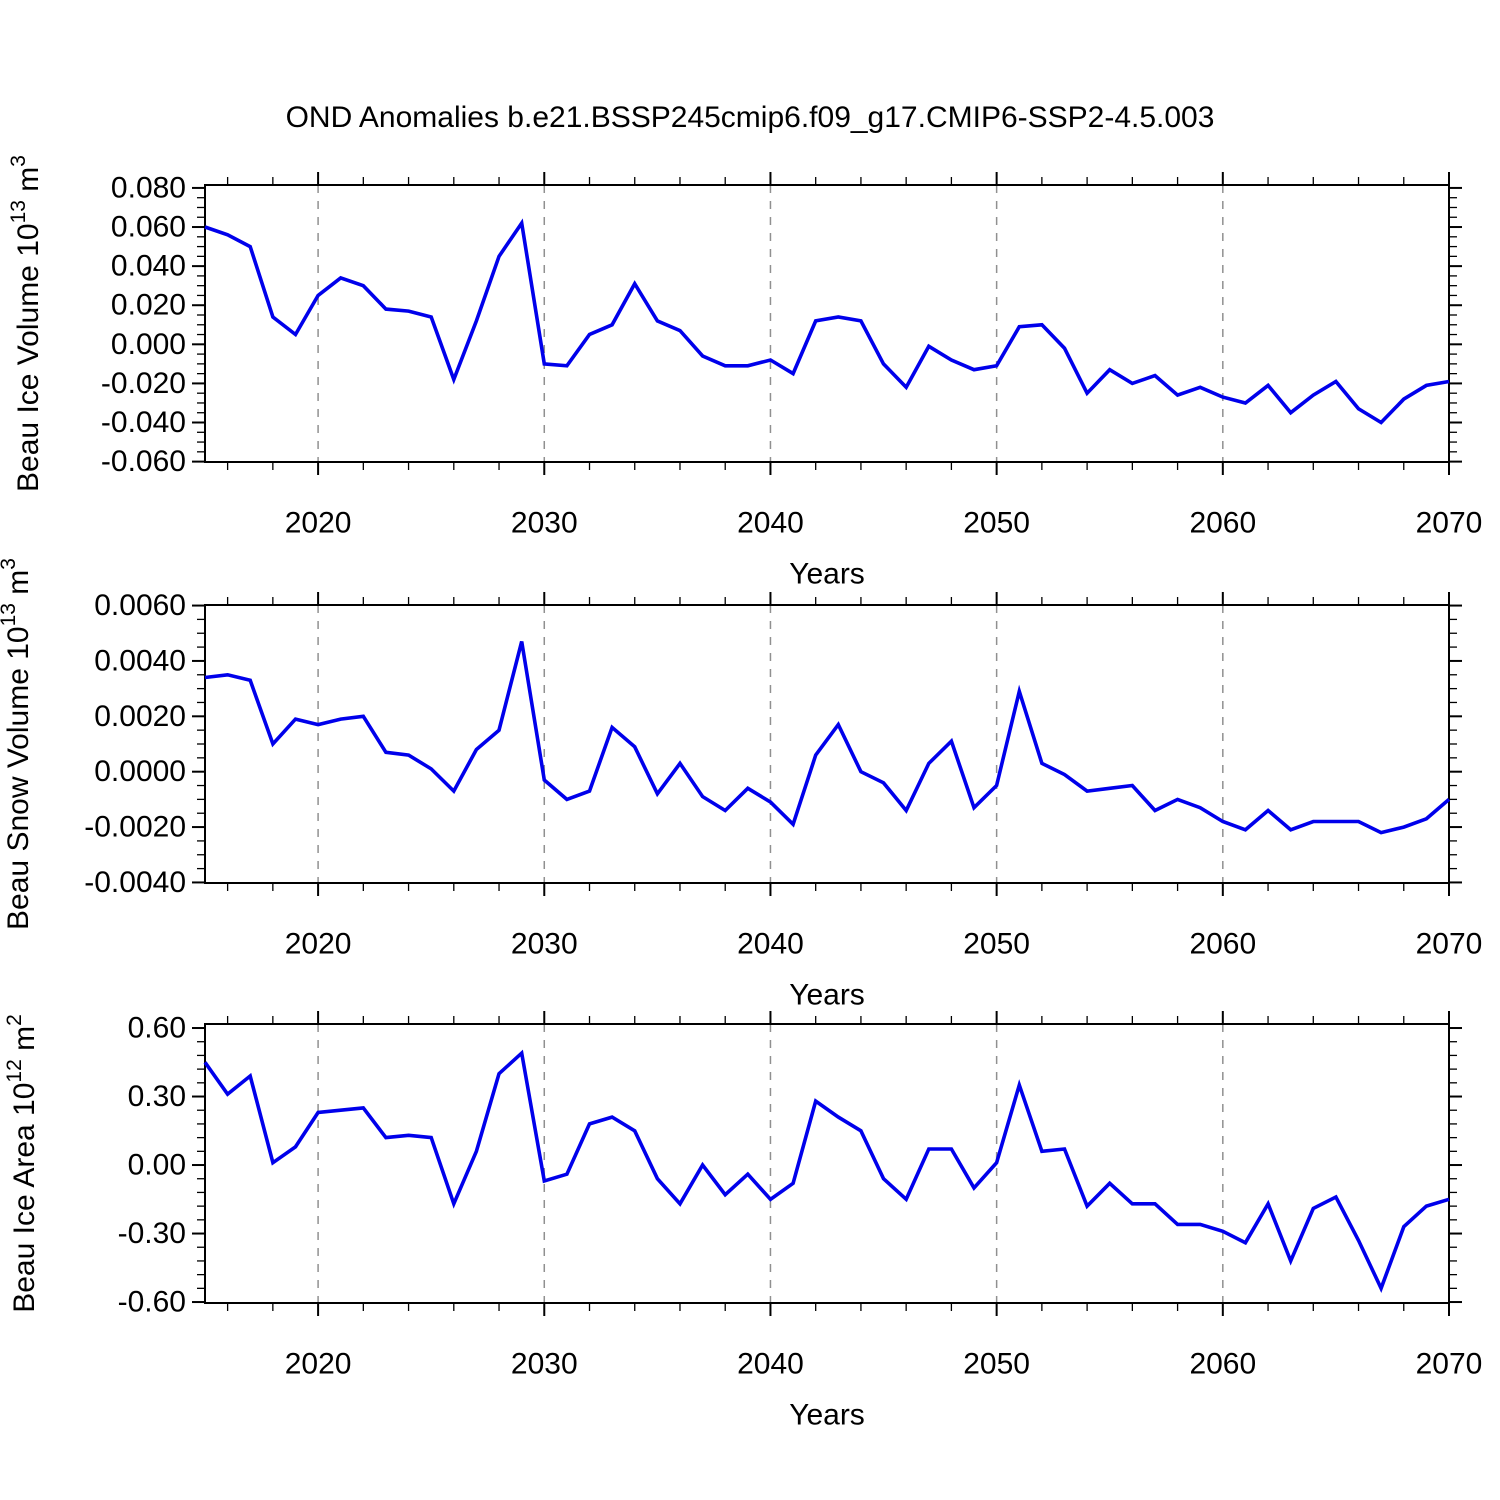  Describe the element at coordinates (148, 266) in the screenshot. I see `y-tick-label: 0.040` at that location.